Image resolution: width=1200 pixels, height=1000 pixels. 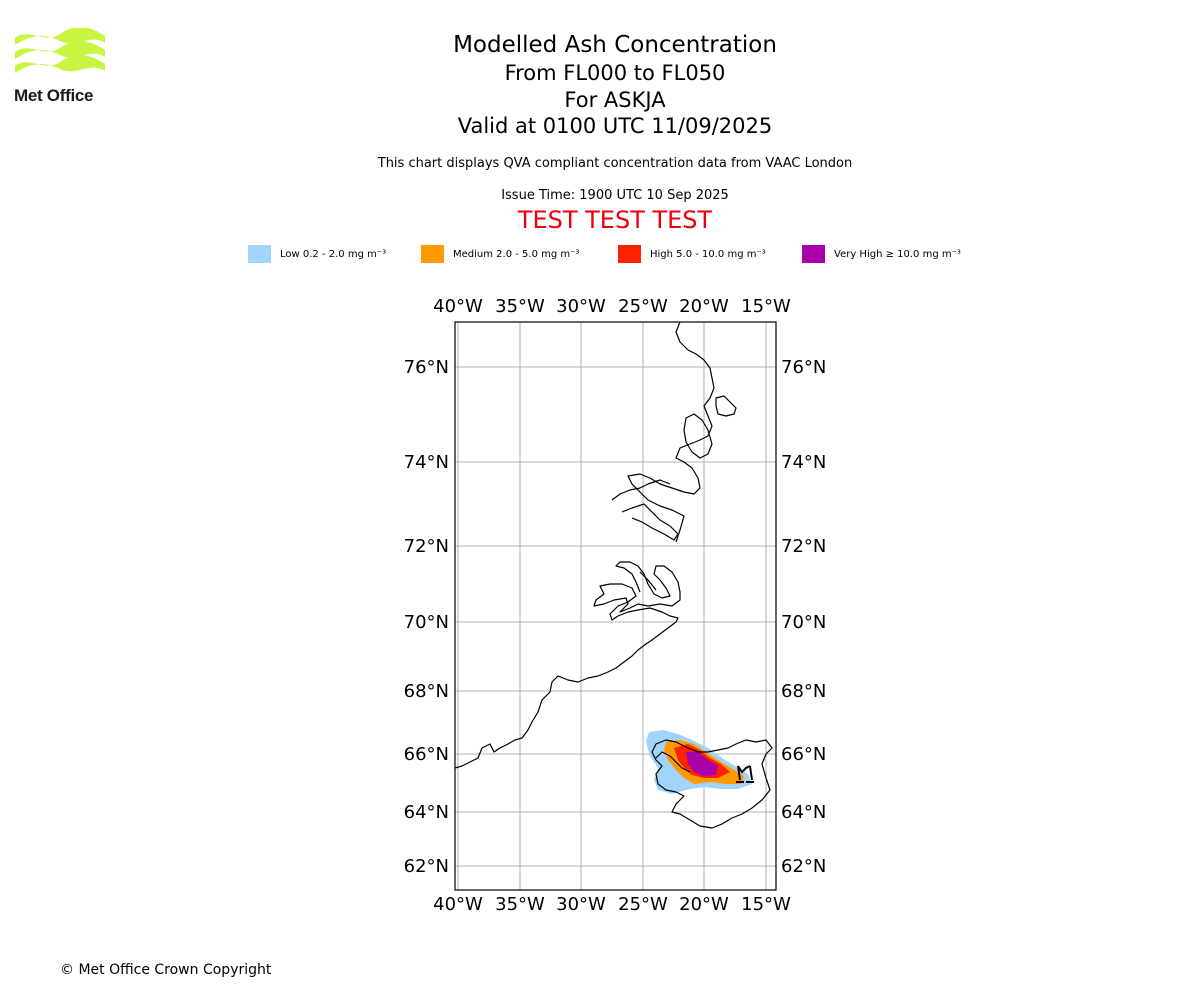 What do you see at coordinates (333, 254) in the screenshot?
I see `legend-label-low: Low 0.2 - 2.0 mg m⁻³` at bounding box center [333, 254].